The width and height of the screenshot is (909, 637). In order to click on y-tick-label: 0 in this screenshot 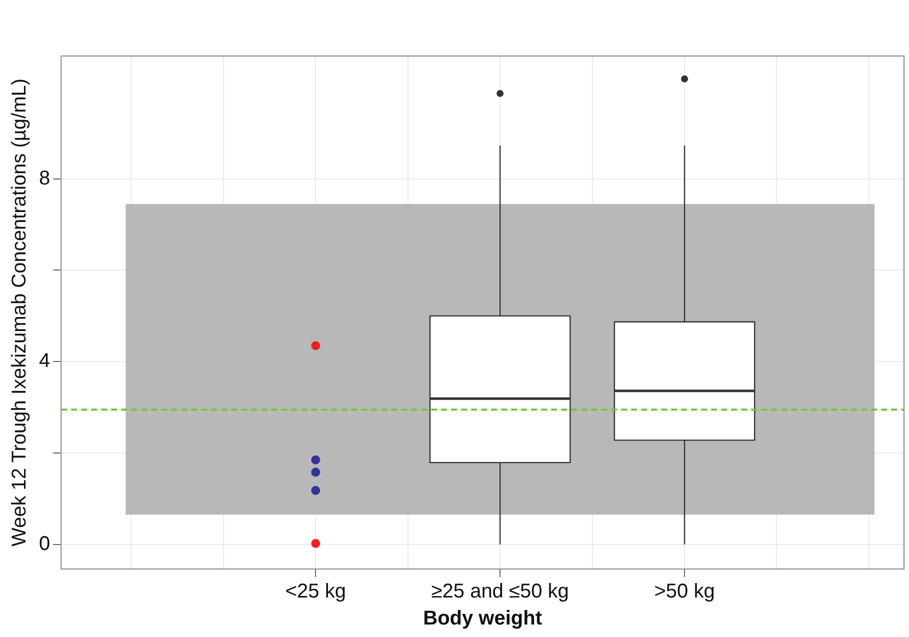, I will do `click(44, 543)`.